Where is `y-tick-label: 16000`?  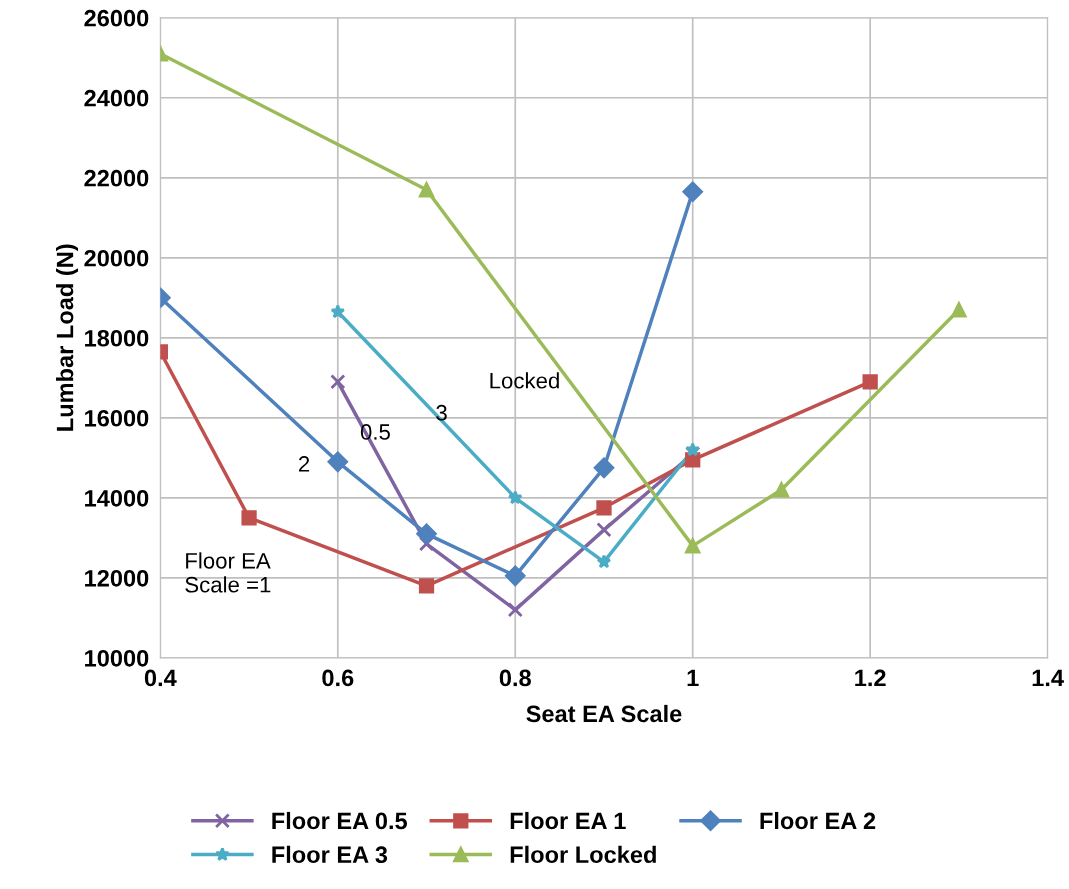 y-tick-label: 16000 is located at coordinates (117, 418).